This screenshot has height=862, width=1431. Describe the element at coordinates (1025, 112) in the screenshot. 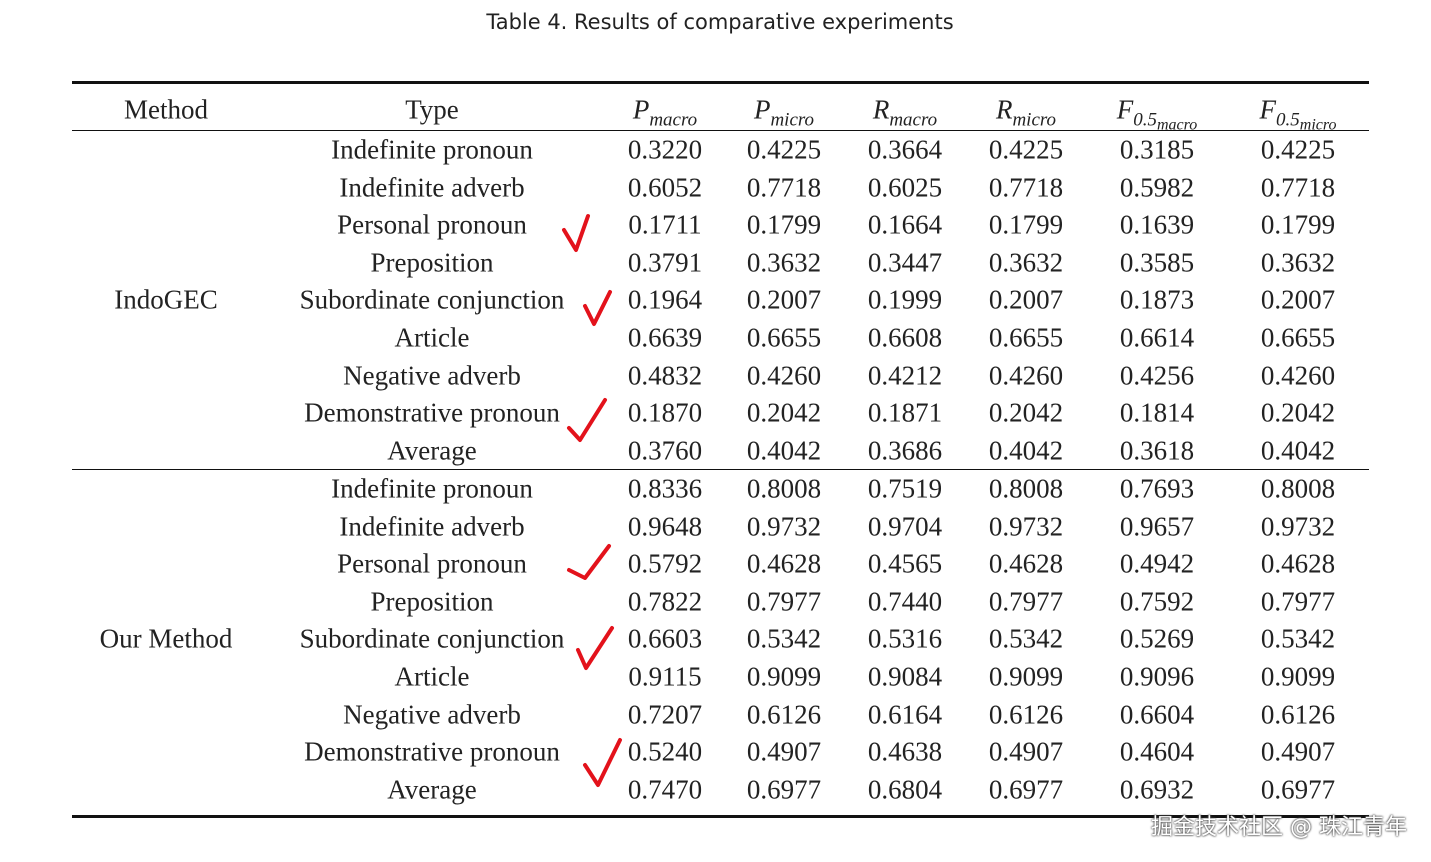

I see `header-metric: Rmicro` at that location.